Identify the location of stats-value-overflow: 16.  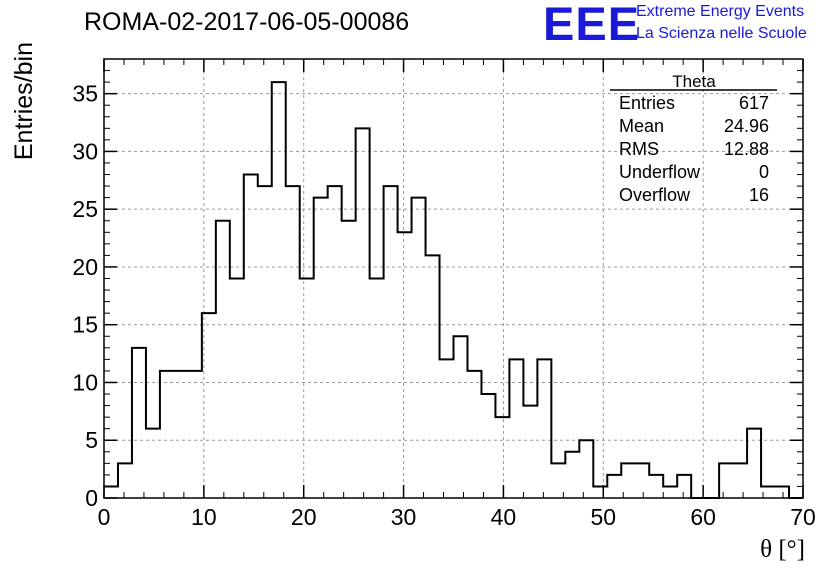
(758, 195).